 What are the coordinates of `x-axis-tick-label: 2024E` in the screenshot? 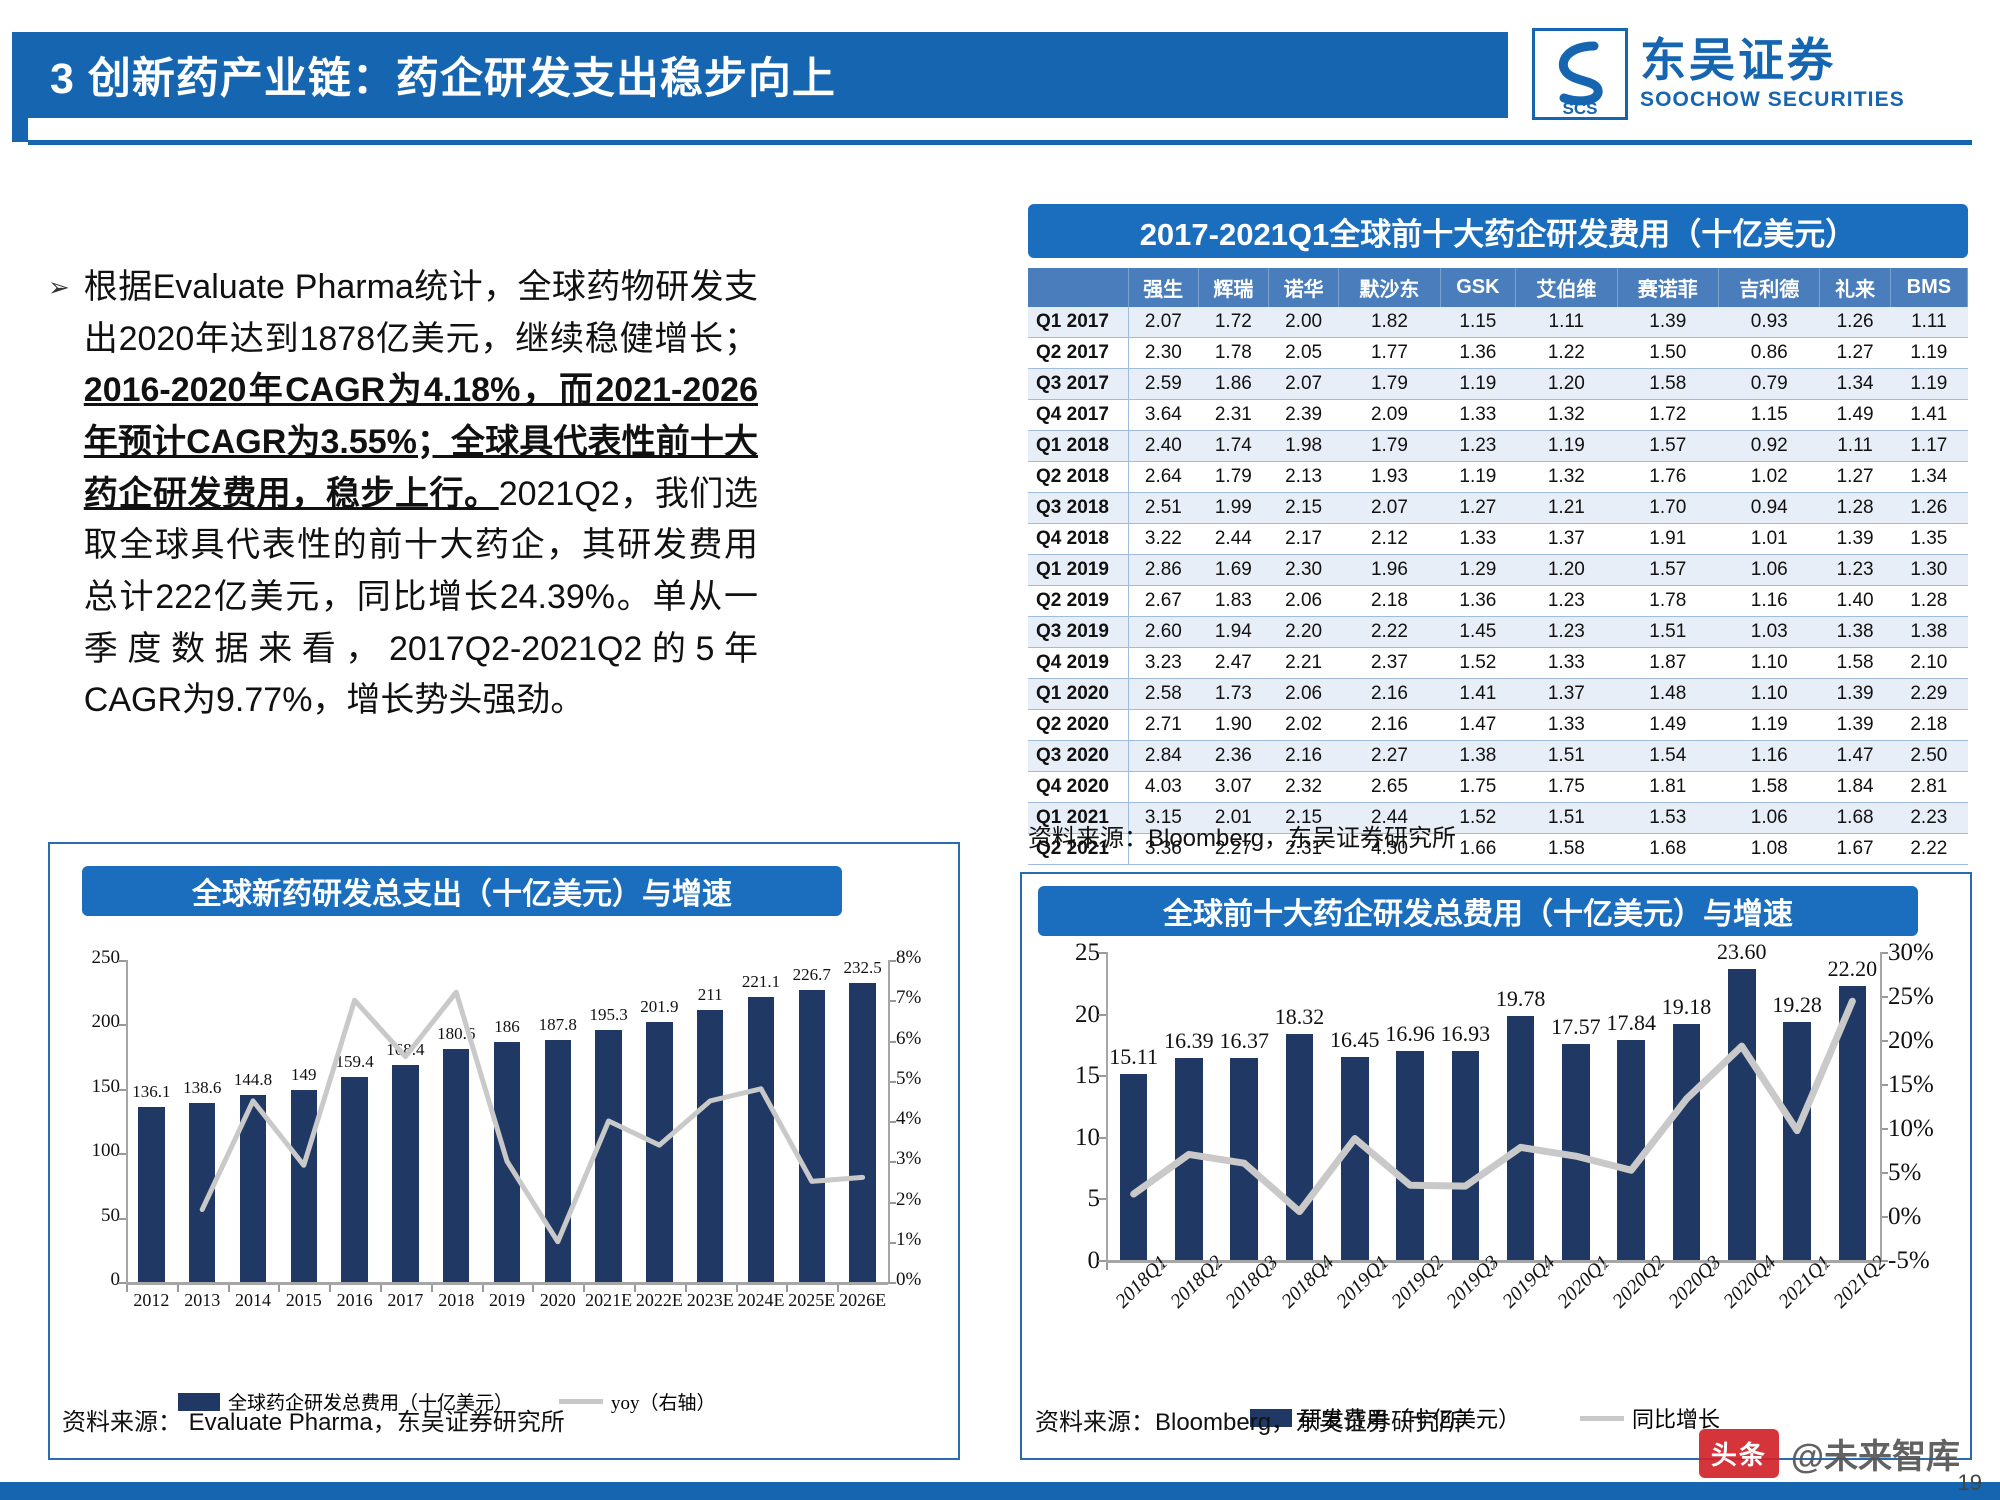 It's located at (761, 1300).